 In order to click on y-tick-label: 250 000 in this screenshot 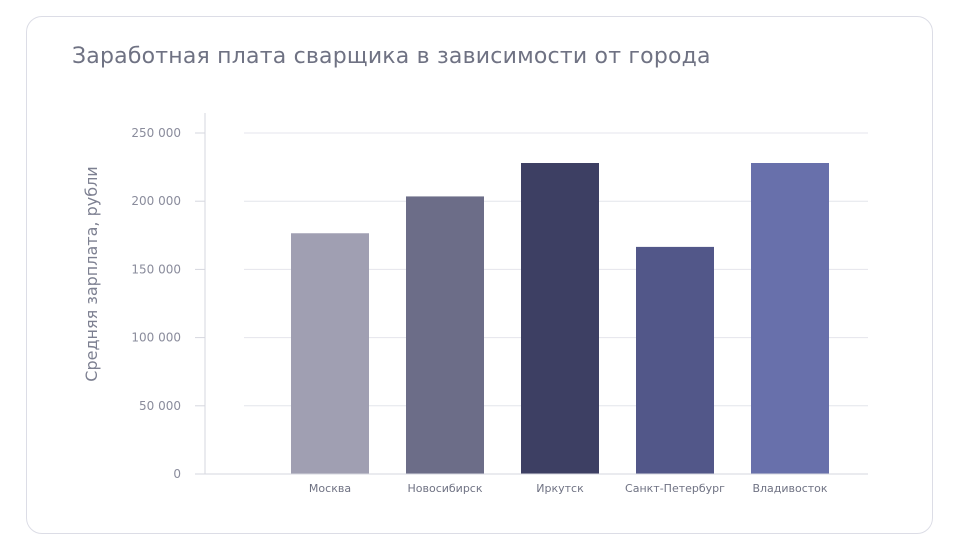, I will do `click(156, 133)`.